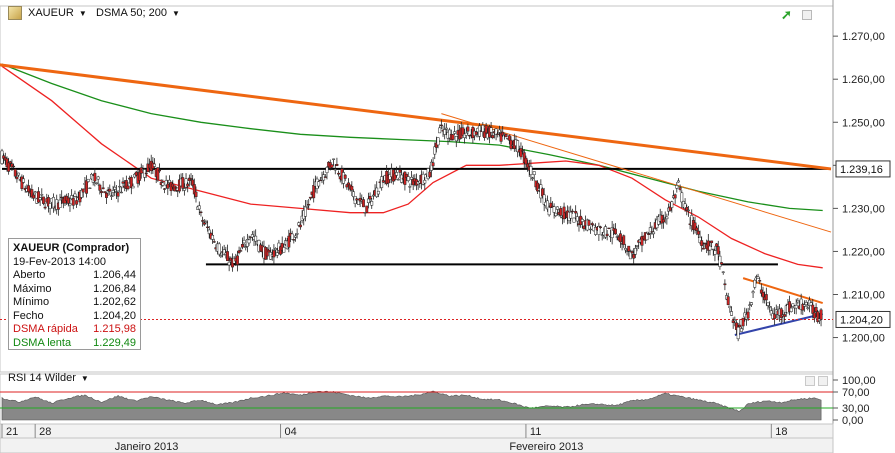 The width and height of the screenshot is (895, 453). Describe the element at coordinates (114, 288) in the screenshot. I see `tooltip-value: 1.206,84` at that location.